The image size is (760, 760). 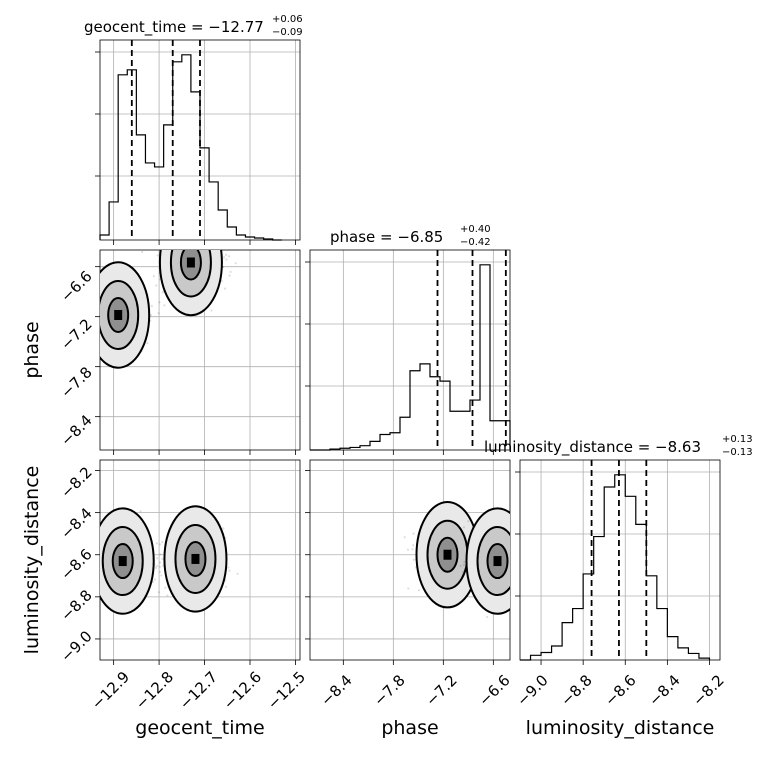 I want to click on xtick-label: −8.4, so click(x=336, y=690).